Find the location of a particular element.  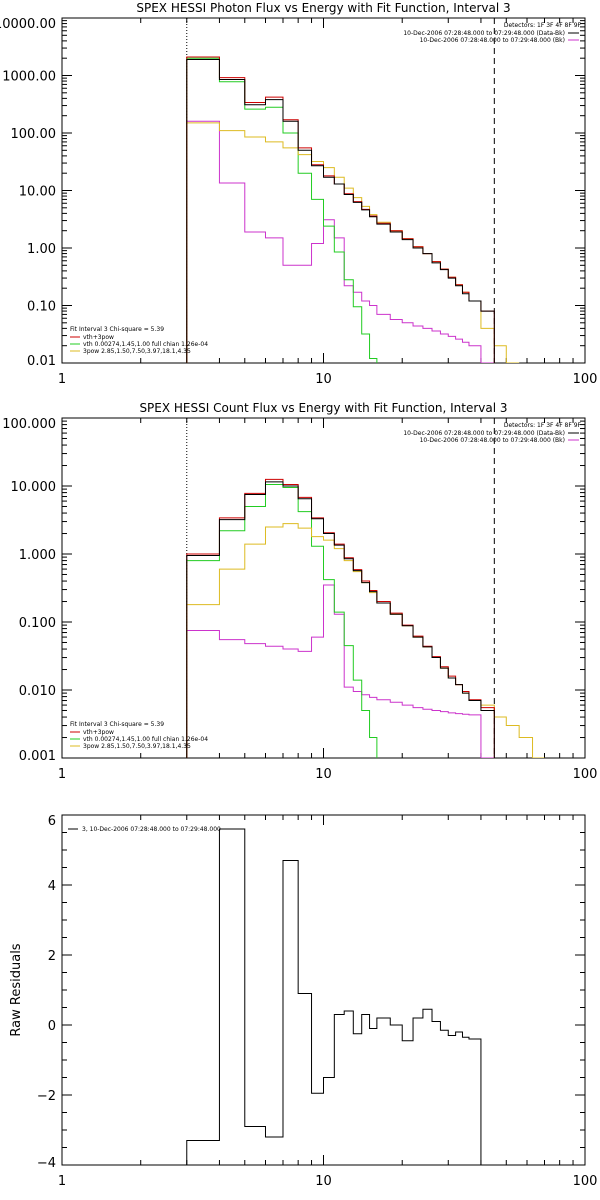

y-tick-label: 100.00 is located at coordinates (34, 134).